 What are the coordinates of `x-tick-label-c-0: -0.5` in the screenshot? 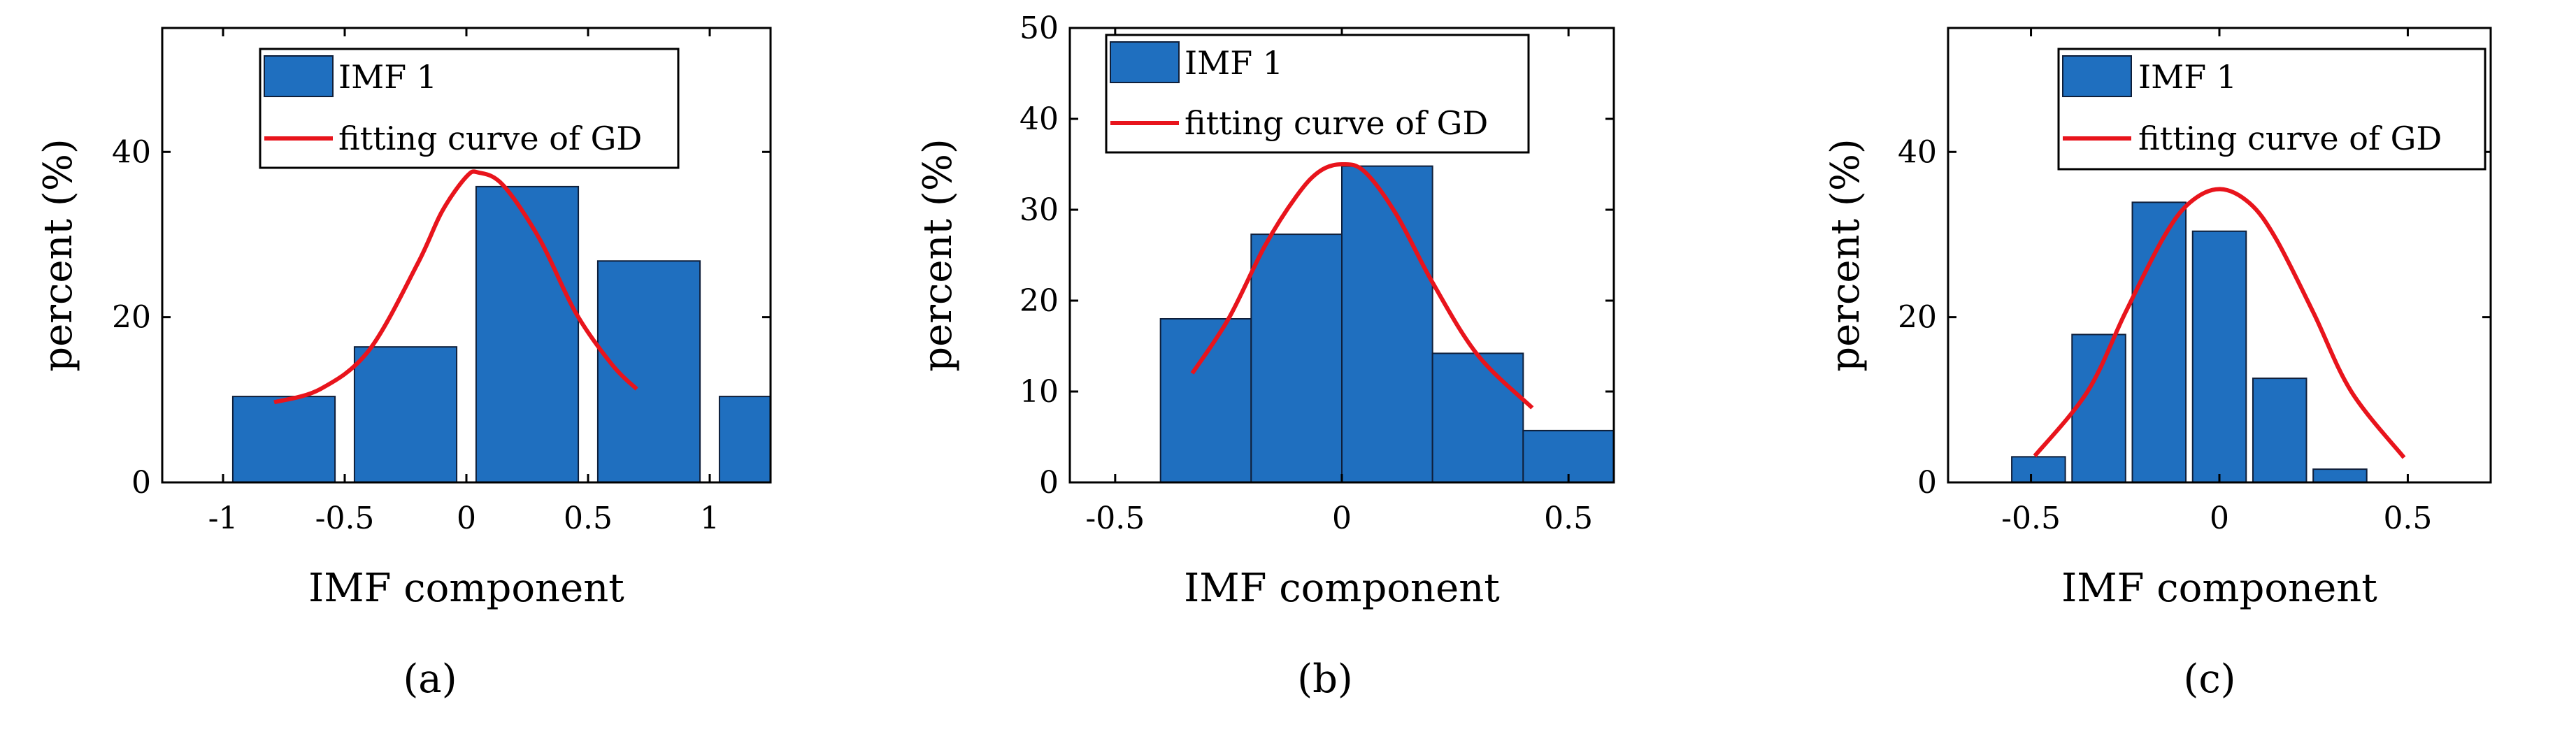 It's located at (2031, 518).